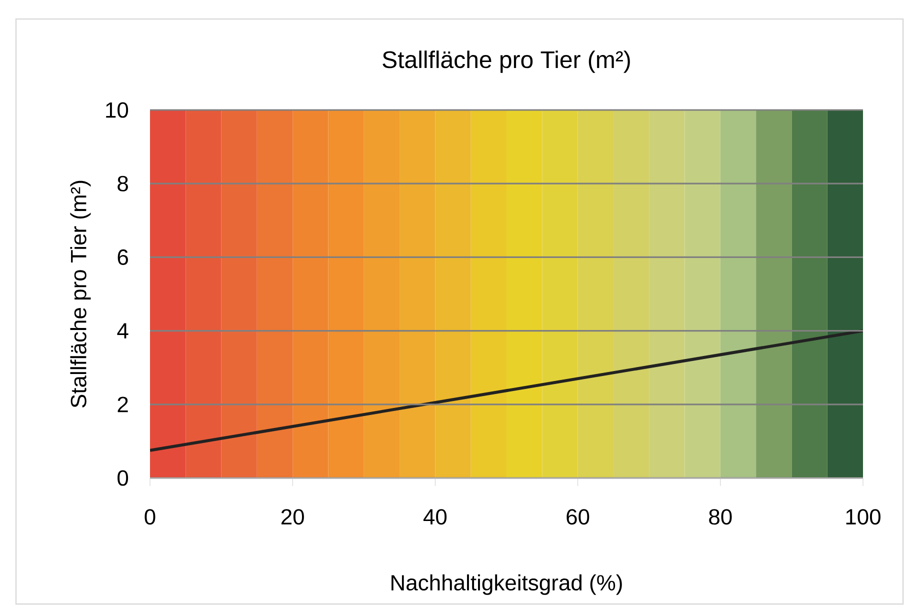 The height and width of the screenshot is (605, 904). I want to click on x-tick-label: 100, so click(863, 517).